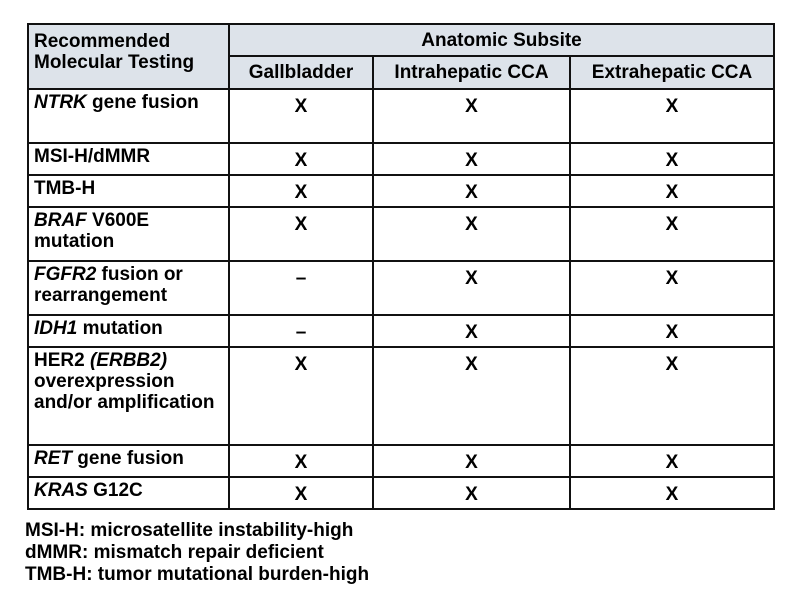  Describe the element at coordinates (672, 72) in the screenshot. I see `column-header-extrahepatic: Extrahepatic CCA` at that location.